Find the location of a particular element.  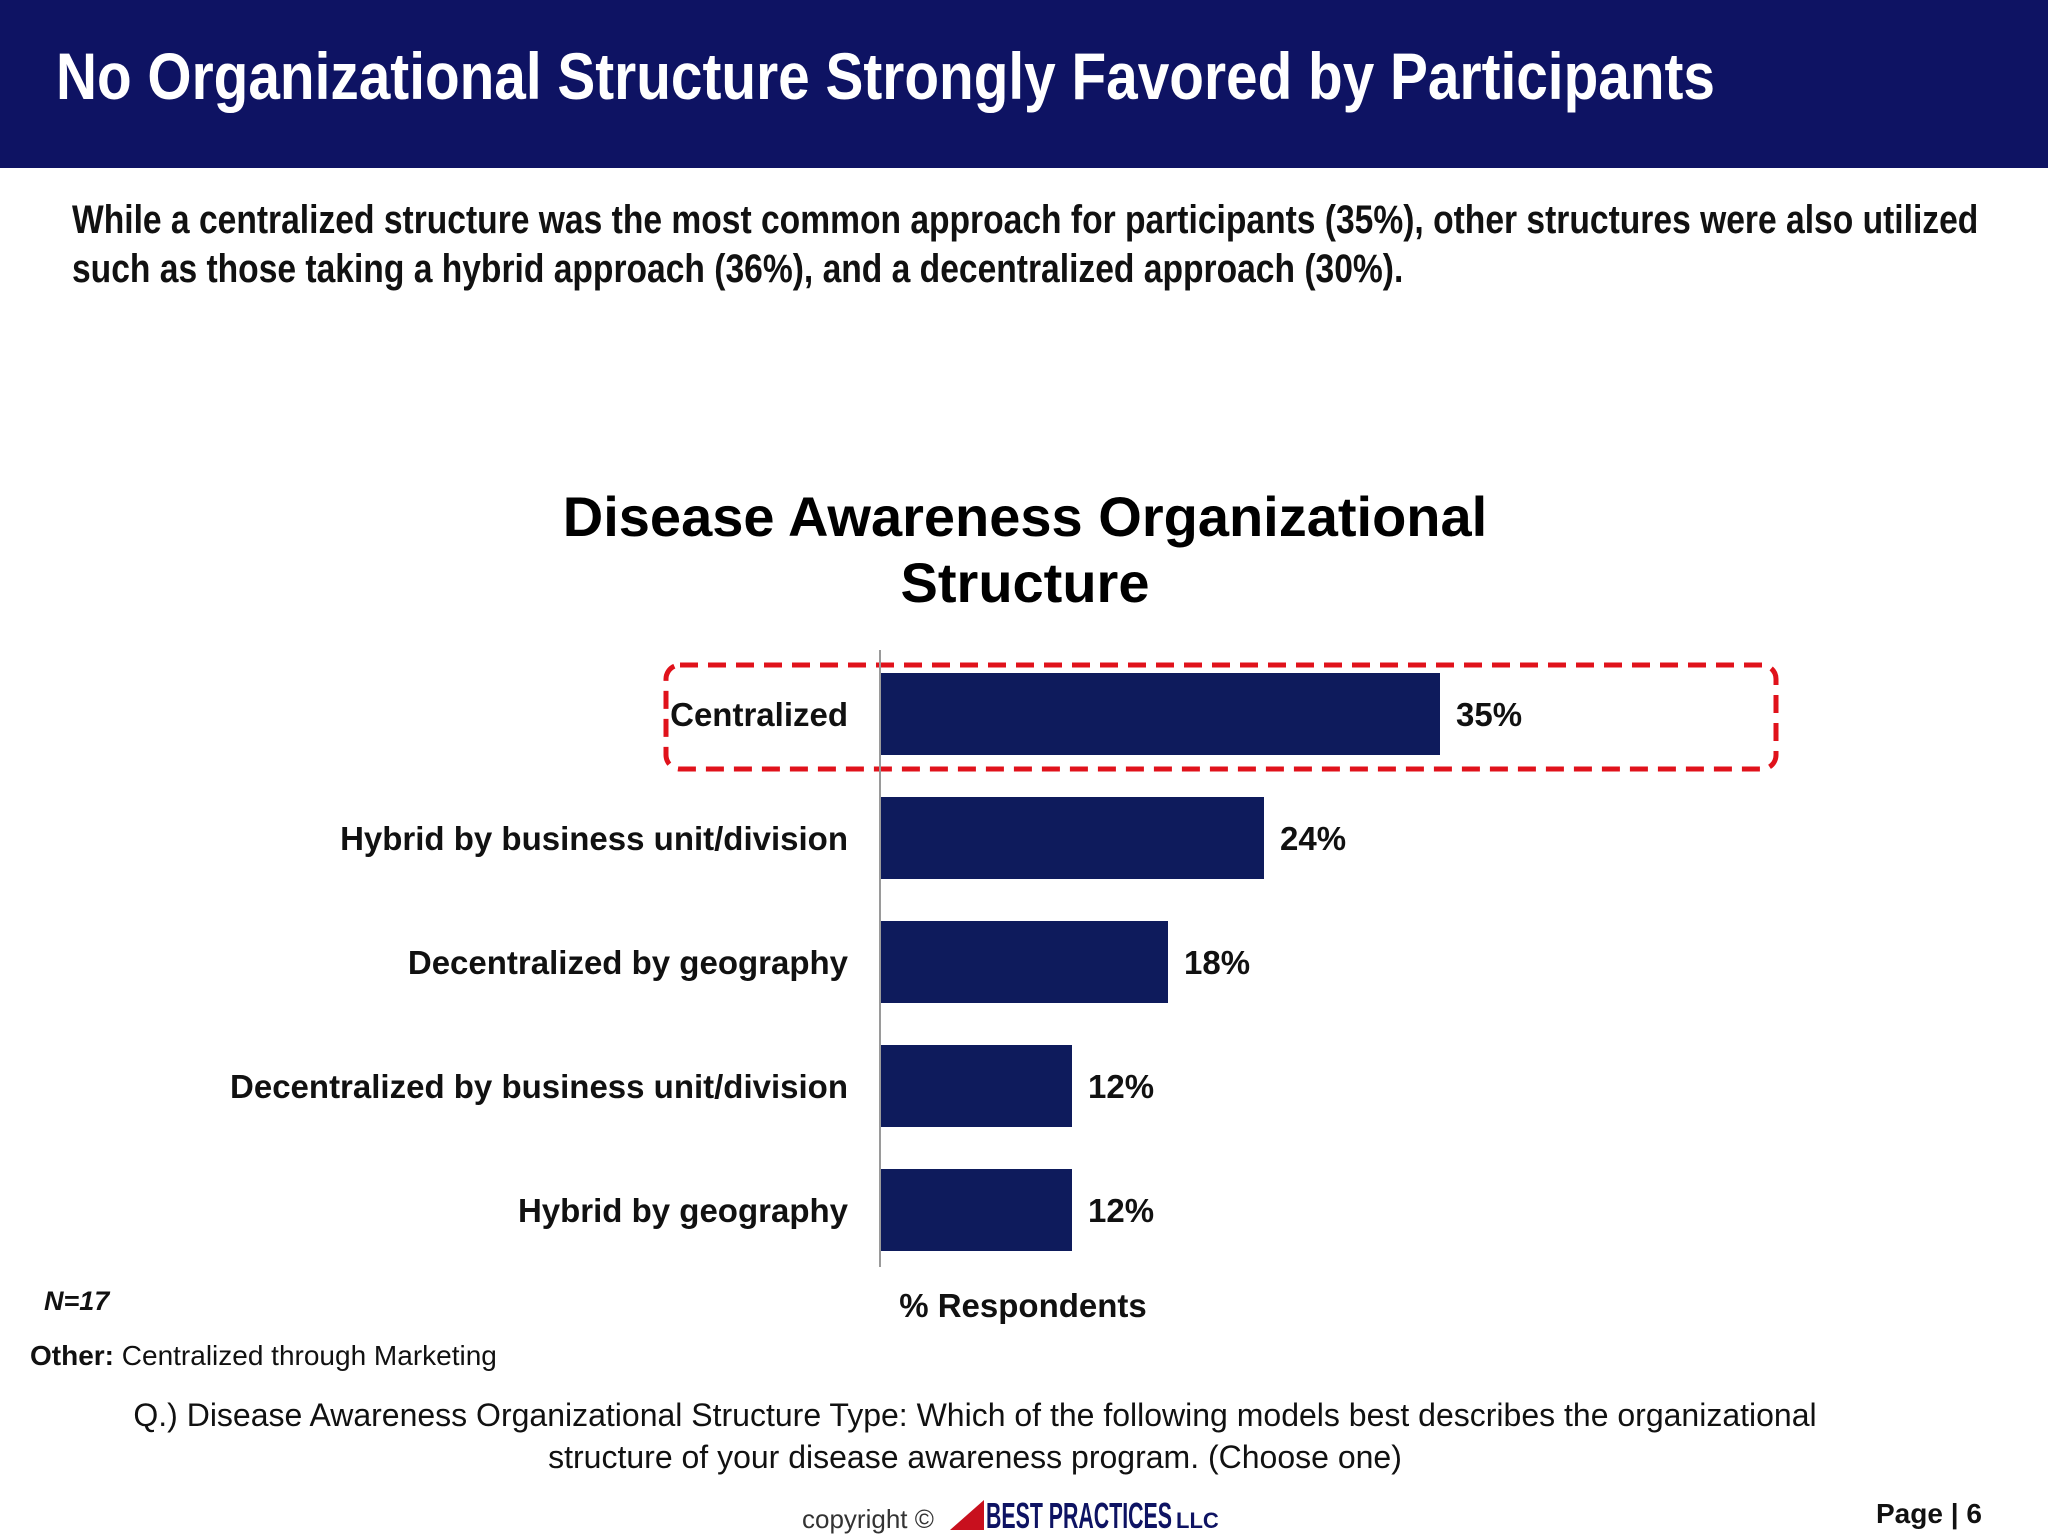

category-label-1: Centralized is located at coordinates (759, 714).